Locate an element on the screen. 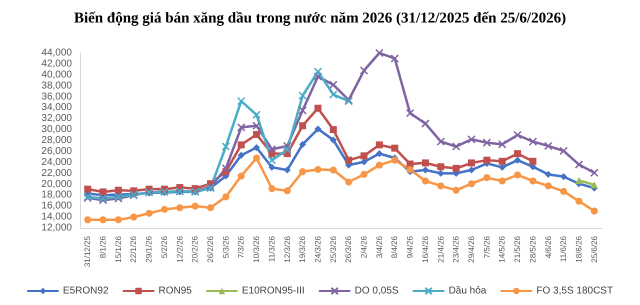 The height and width of the screenshot is (305, 640). x-tick-label: 10/3/26 is located at coordinates (257, 249).